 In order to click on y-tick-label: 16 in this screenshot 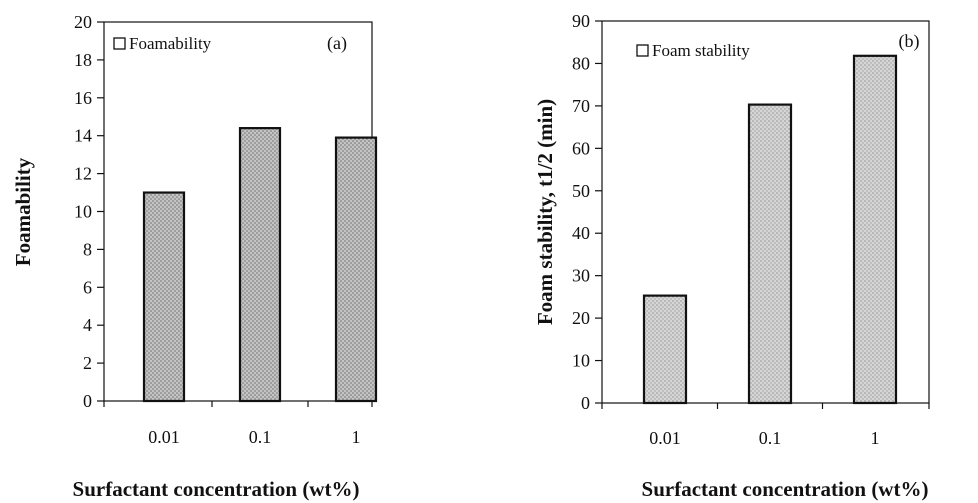, I will do `click(83, 98)`.